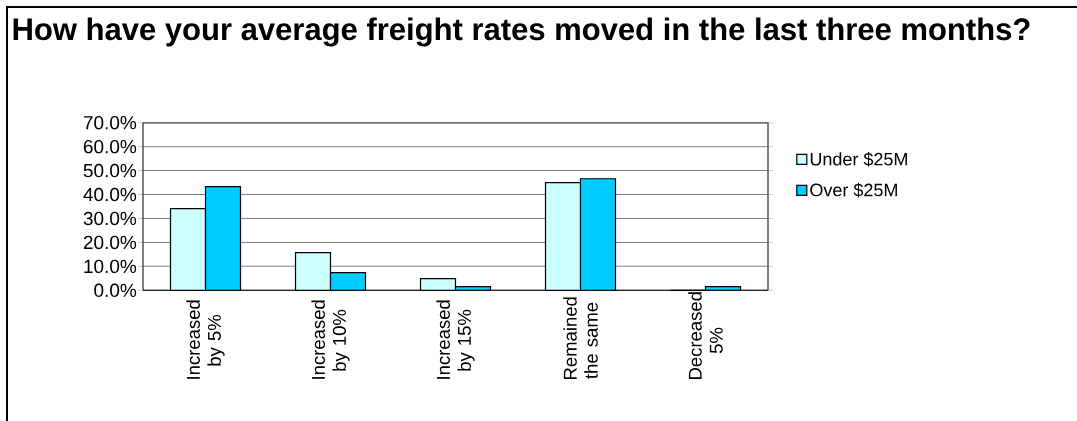 The image size is (1077, 421). What do you see at coordinates (110, 194) in the screenshot?
I see `y-tick-label: 40.0%` at bounding box center [110, 194].